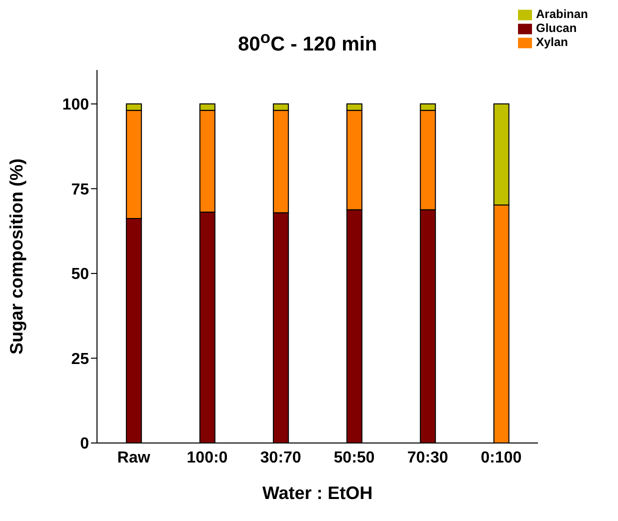 This screenshot has height=521, width=618. Describe the element at coordinates (80, 359) in the screenshot. I see `y-tick-label: 25` at that location.